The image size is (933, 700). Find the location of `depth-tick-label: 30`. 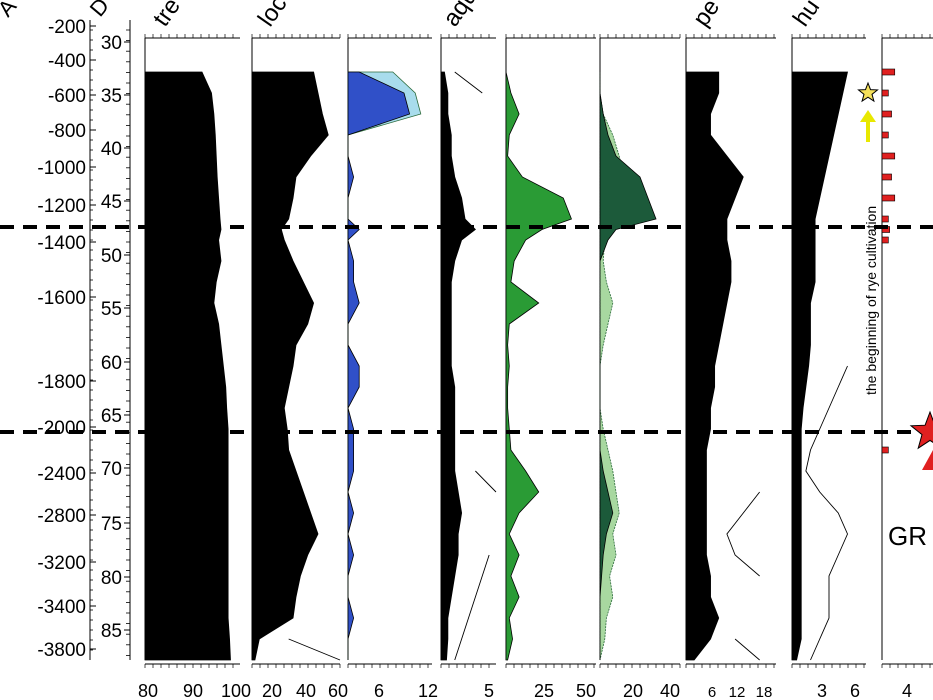

depth-tick-label: 30 is located at coordinates (111, 43).